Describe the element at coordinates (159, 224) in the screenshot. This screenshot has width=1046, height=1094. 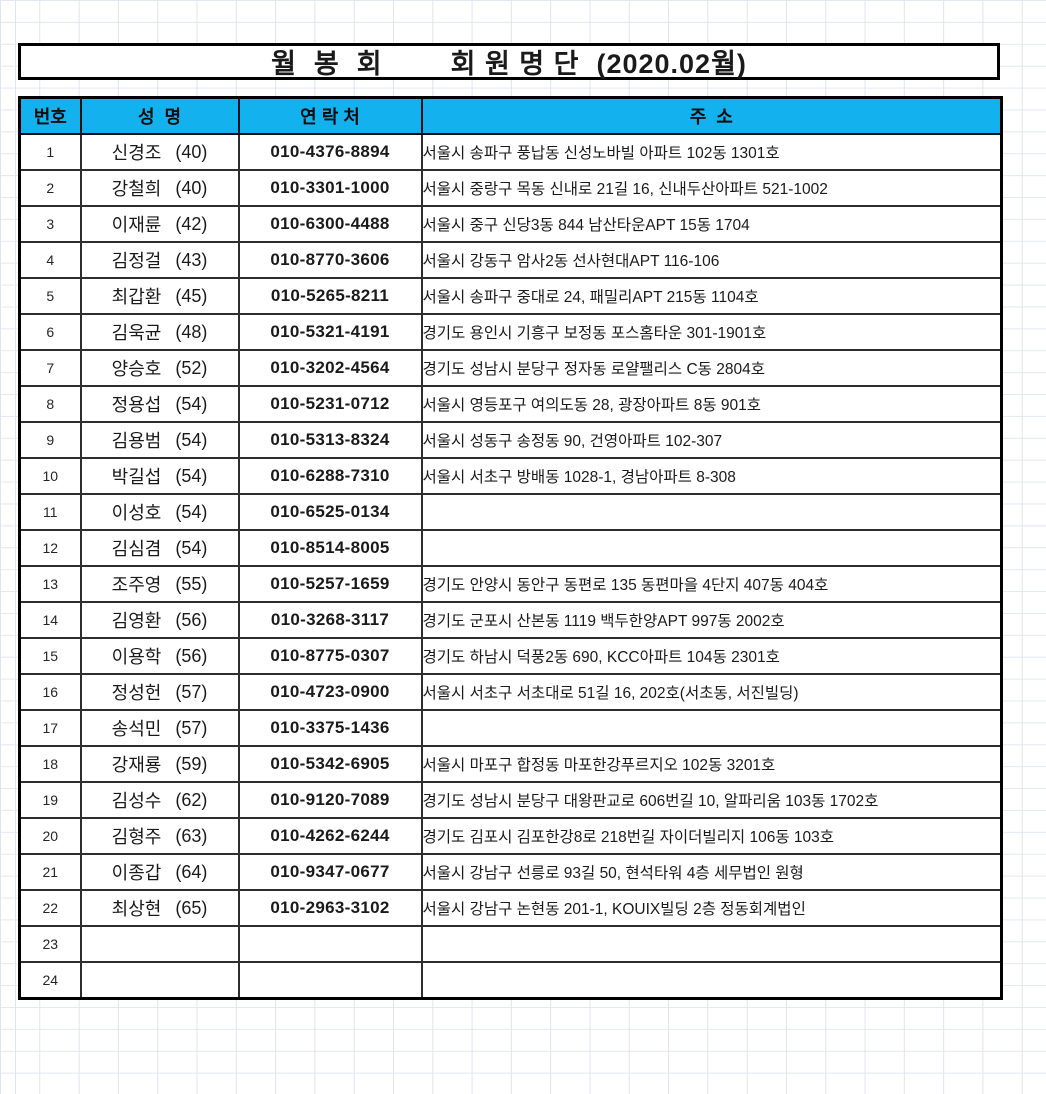
I see `cell-member-name: 이재륜 (42)` at that location.